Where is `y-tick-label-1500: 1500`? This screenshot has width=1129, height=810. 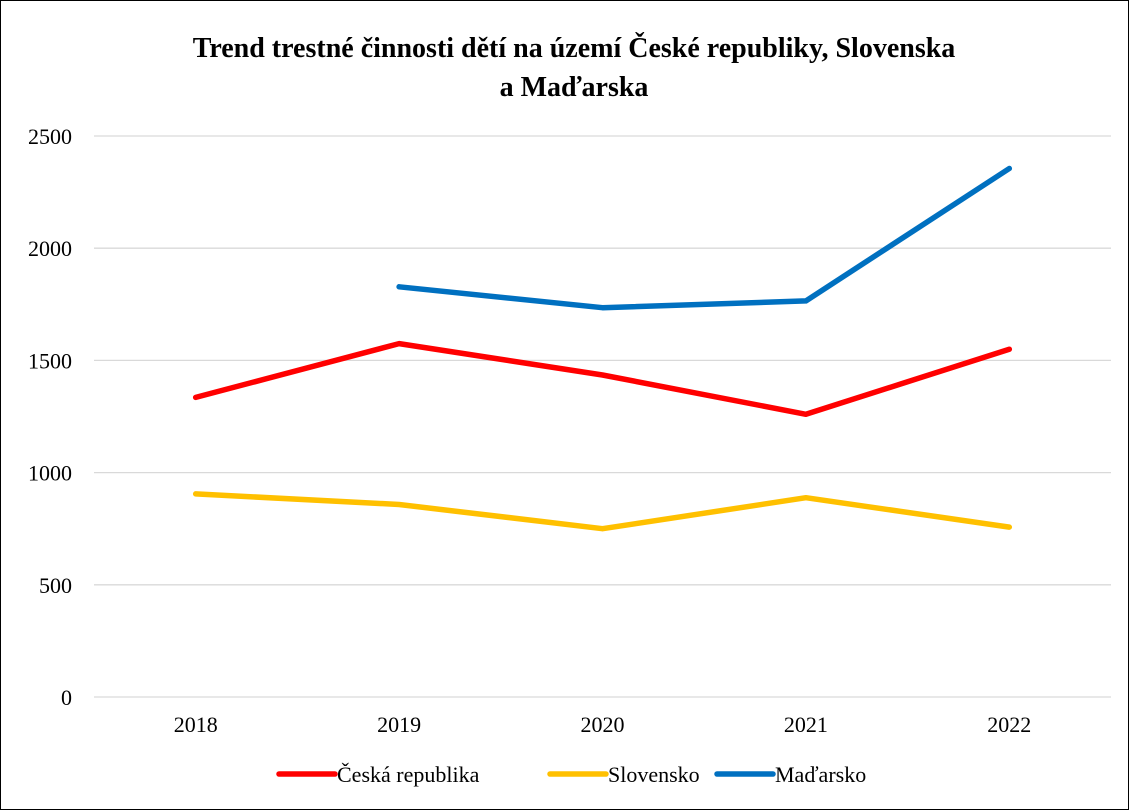 y-tick-label-1500: 1500 is located at coordinates (50, 360).